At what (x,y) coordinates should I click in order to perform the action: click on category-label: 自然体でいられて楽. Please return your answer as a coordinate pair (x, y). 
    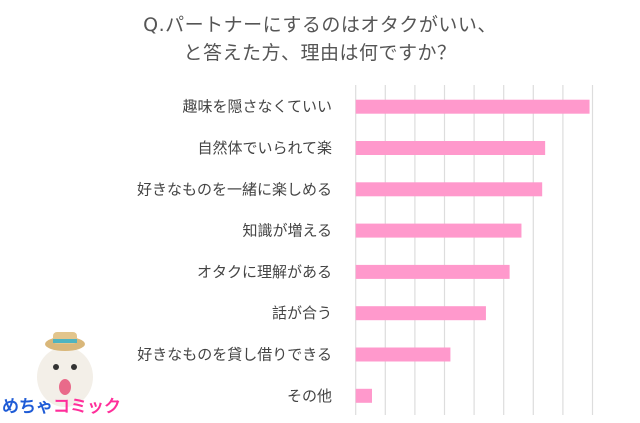
    Looking at the image, I should click on (264, 148).